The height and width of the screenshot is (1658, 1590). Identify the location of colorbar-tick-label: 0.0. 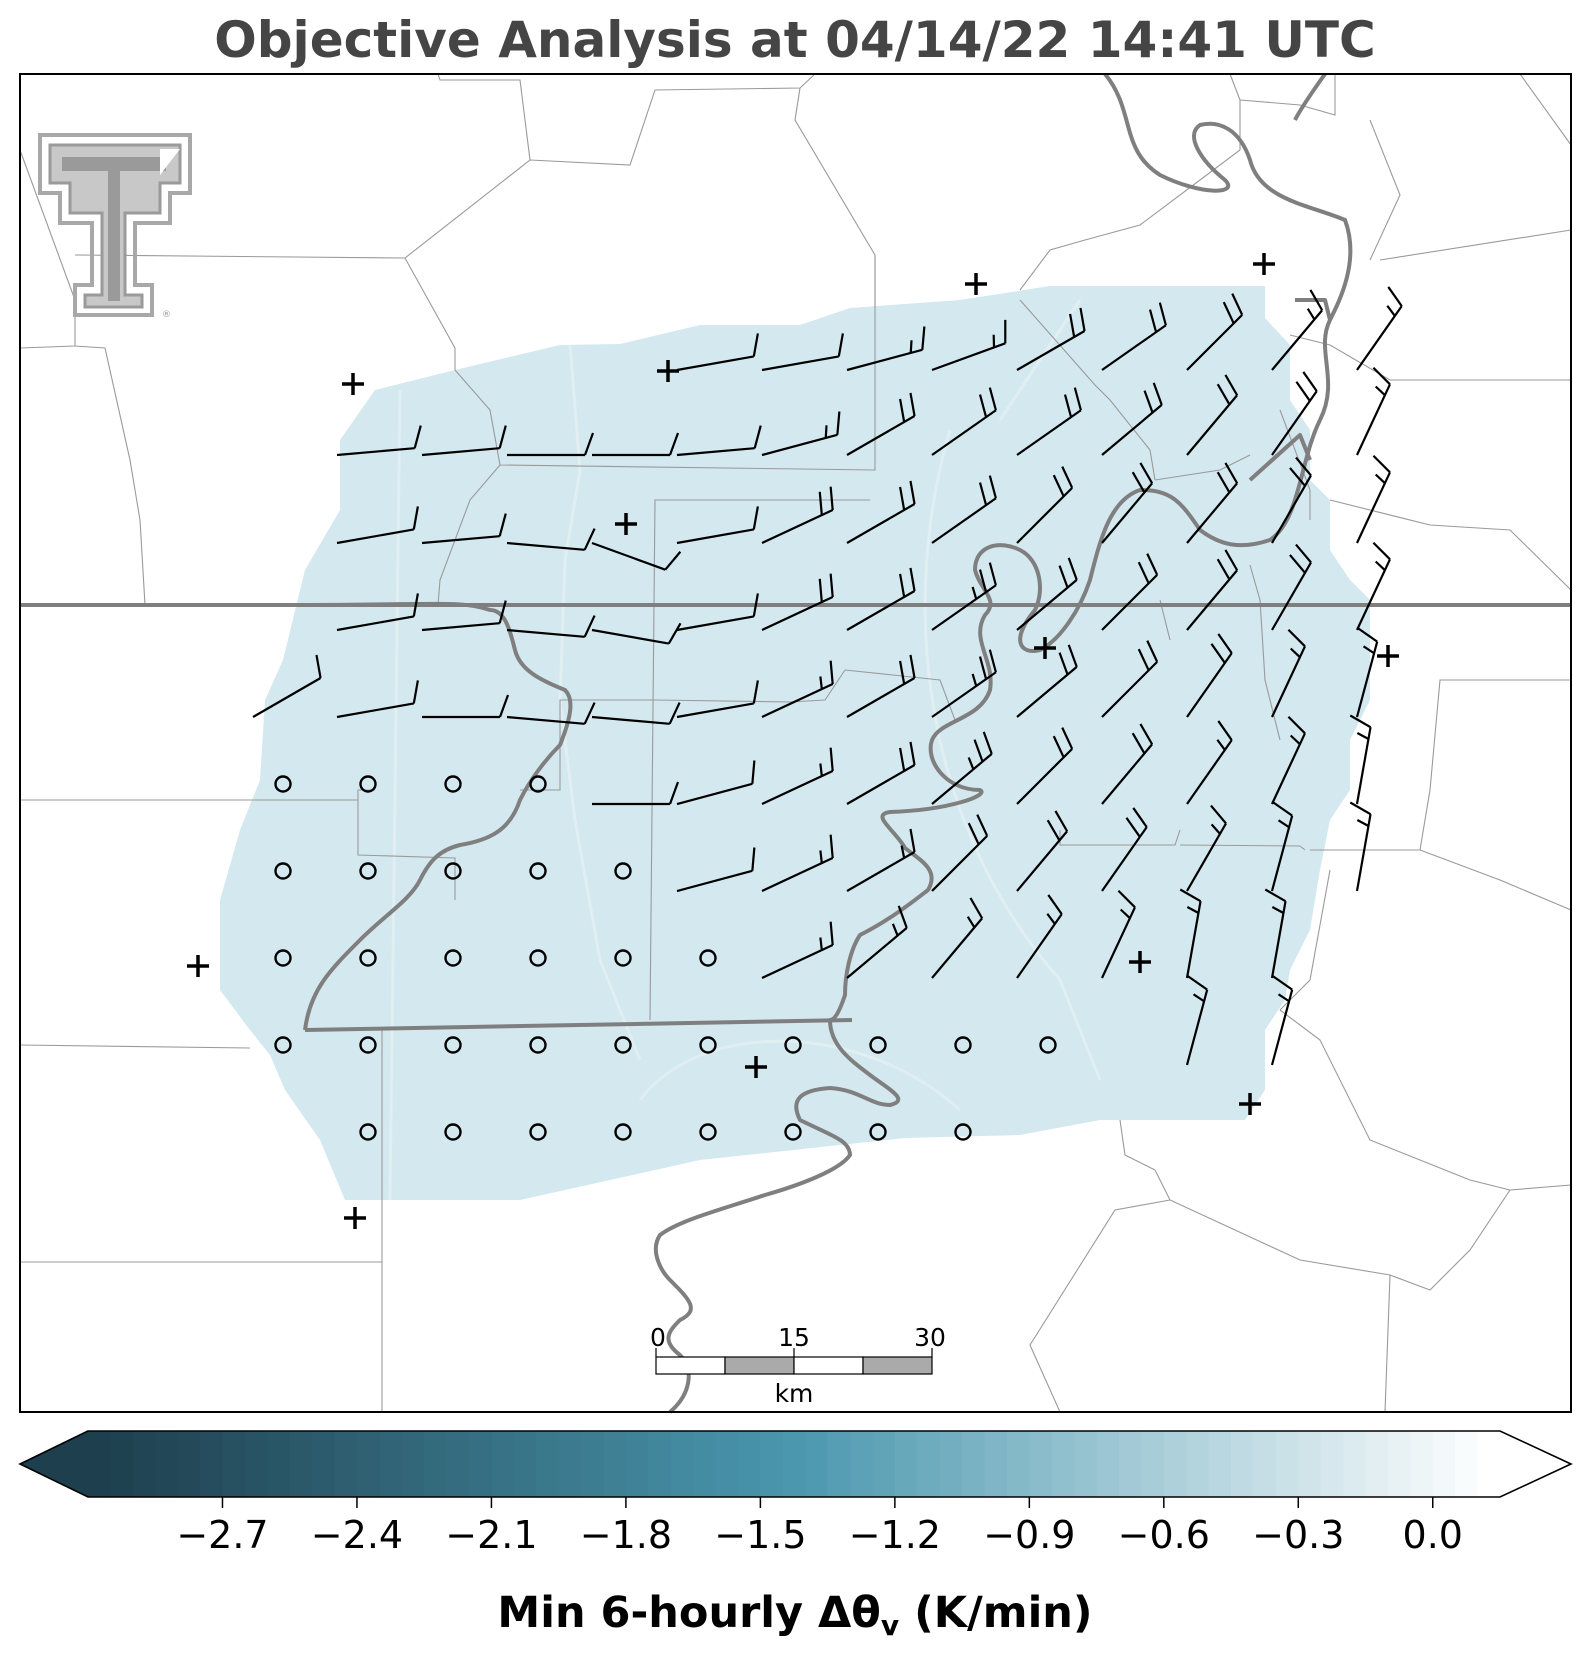
(1433, 1535).